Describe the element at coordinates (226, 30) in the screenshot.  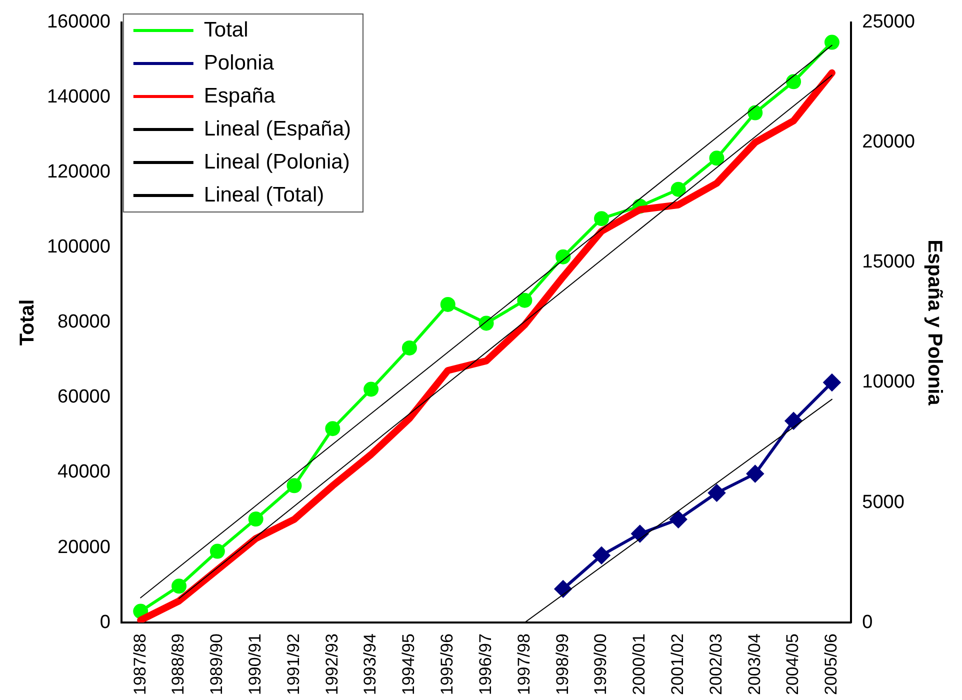
I see `legend-label: Total` at that location.